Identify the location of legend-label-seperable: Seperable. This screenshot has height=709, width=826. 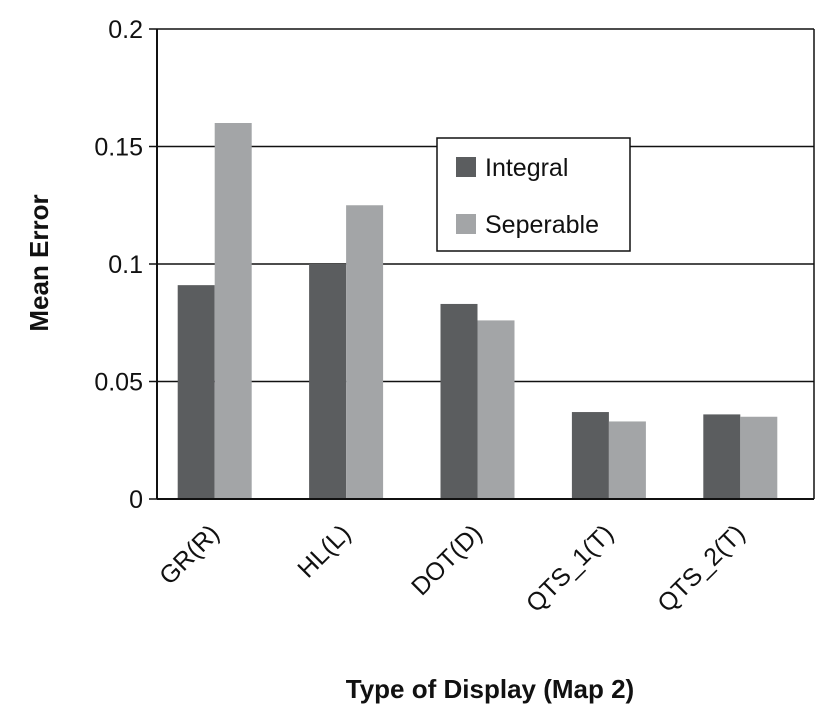
(542, 225).